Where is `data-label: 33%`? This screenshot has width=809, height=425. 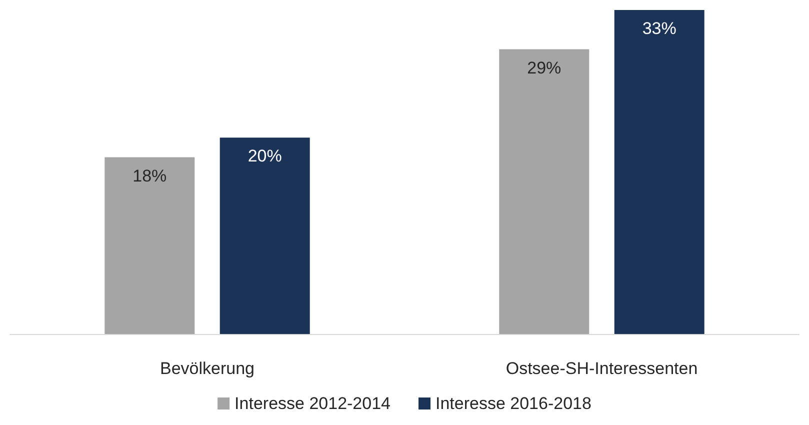 data-label: 33% is located at coordinates (659, 28).